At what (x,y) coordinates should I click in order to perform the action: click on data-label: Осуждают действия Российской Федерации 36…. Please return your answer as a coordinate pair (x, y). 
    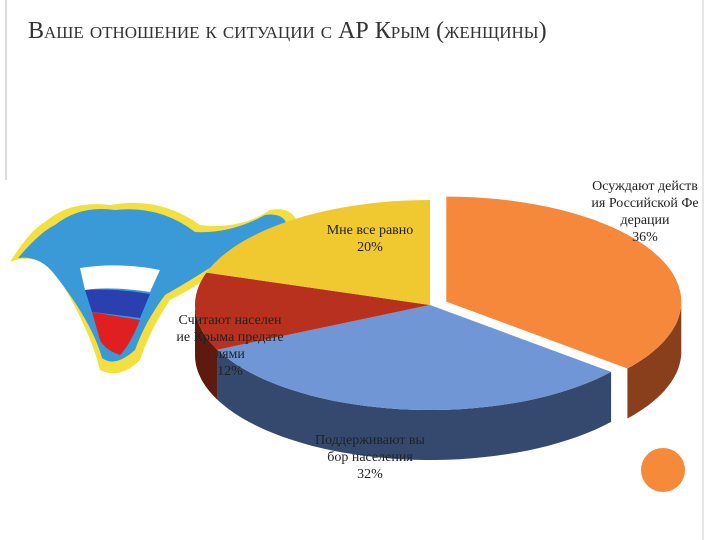
    Looking at the image, I should click on (645, 212).